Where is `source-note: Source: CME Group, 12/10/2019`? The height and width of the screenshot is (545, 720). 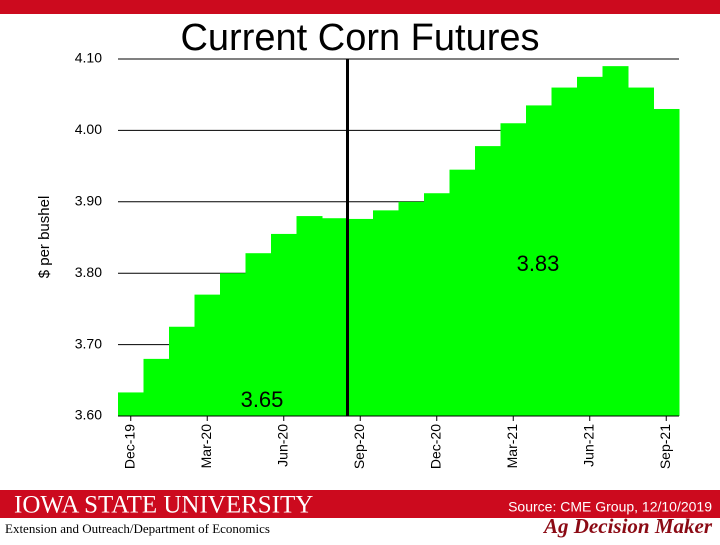
source-note: Source: CME Group, 12/10/2019 is located at coordinates (610, 507).